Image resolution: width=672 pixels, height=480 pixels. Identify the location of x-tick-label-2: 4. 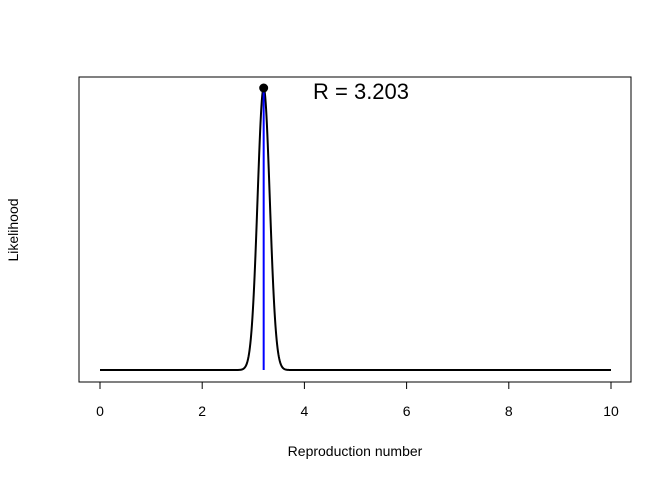
(305, 411).